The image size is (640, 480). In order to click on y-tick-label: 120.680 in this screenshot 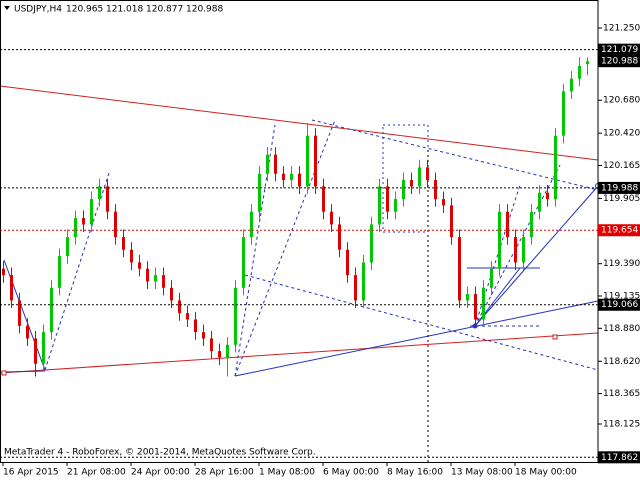, I will do `click(621, 101)`.